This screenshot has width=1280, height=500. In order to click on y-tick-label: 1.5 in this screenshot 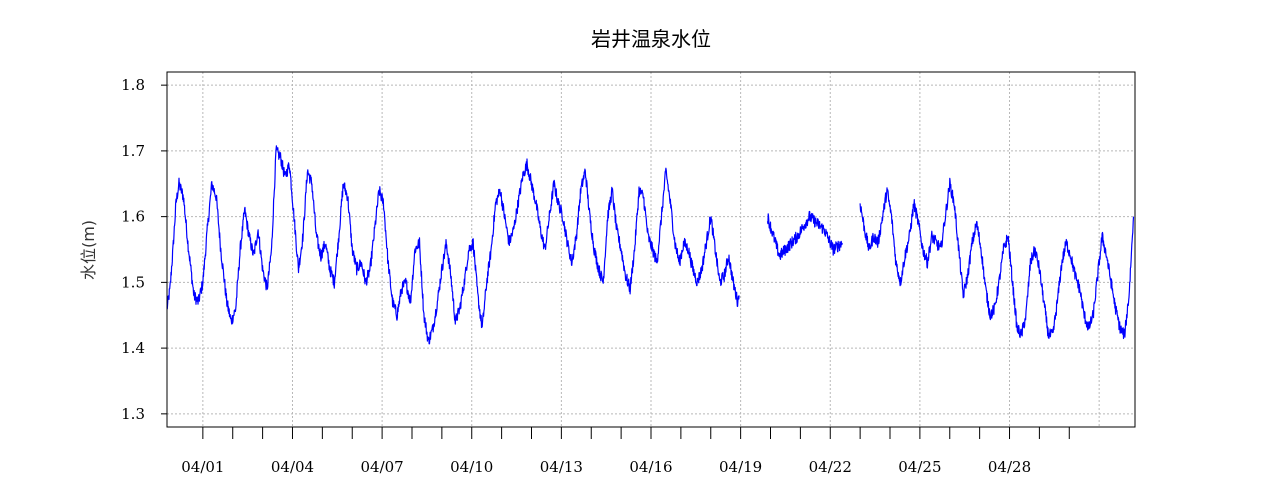, I will do `click(133, 282)`.